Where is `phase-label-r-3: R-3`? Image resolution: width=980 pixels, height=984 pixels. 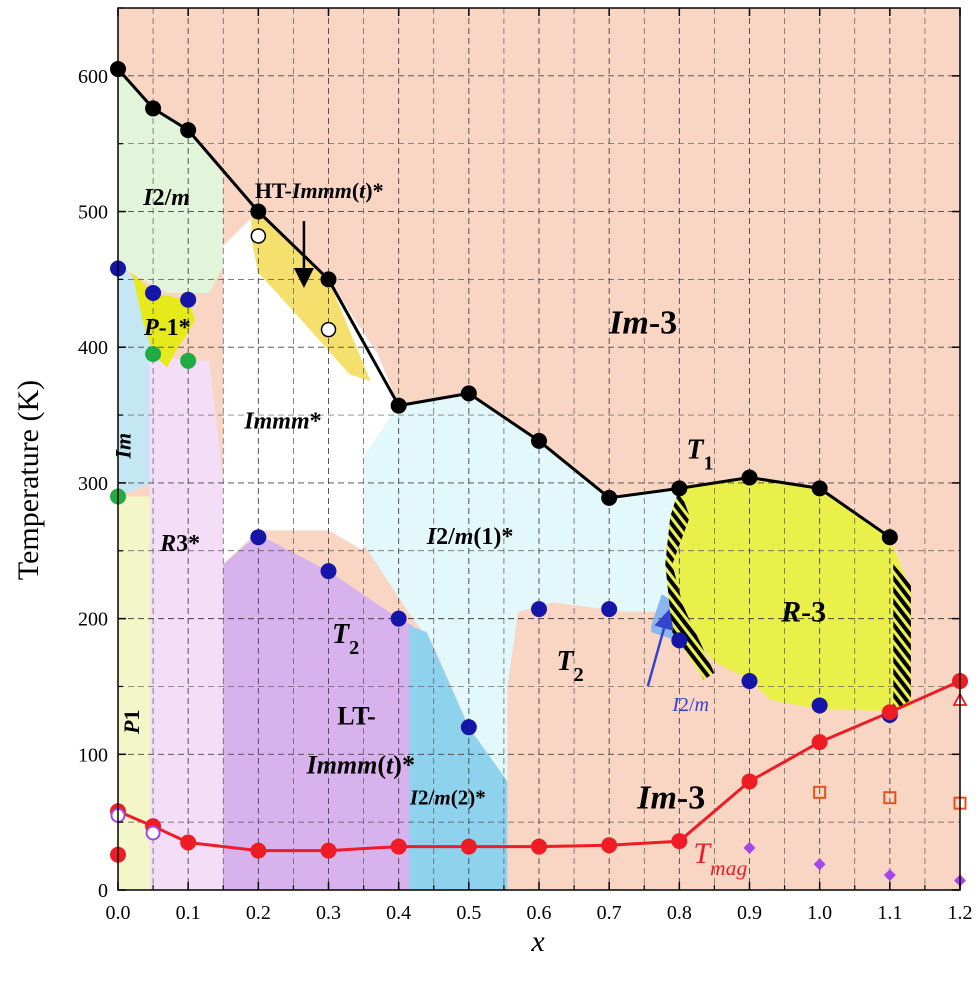
phase-label-r-3: R-3 is located at coordinates (803, 611).